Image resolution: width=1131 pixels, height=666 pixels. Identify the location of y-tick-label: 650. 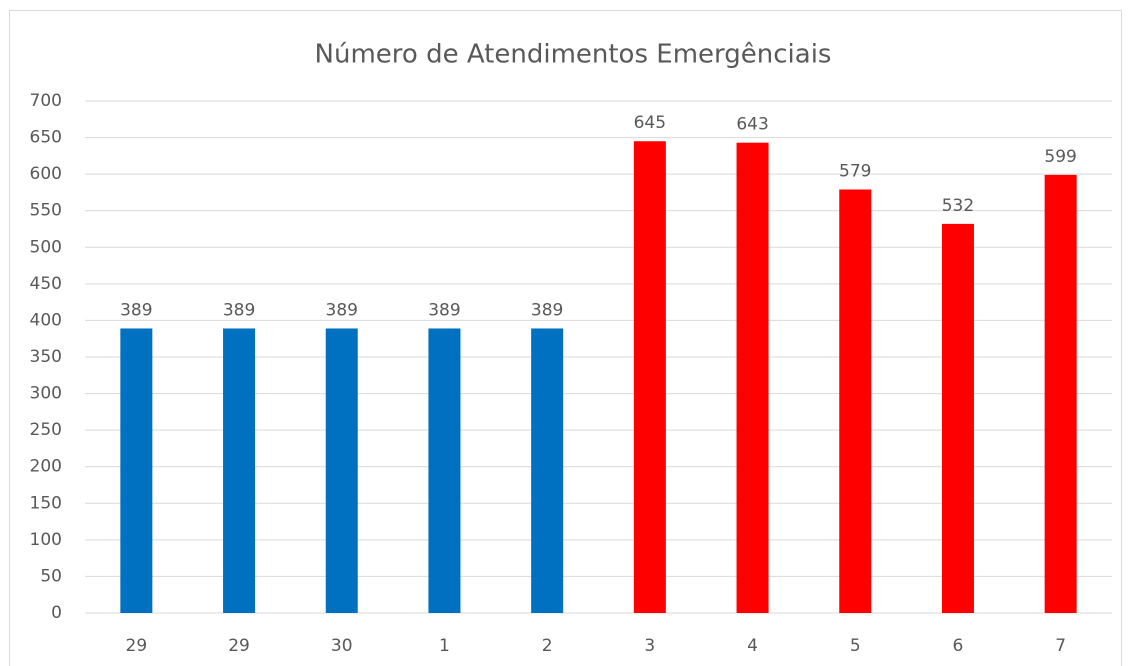
(46, 138).